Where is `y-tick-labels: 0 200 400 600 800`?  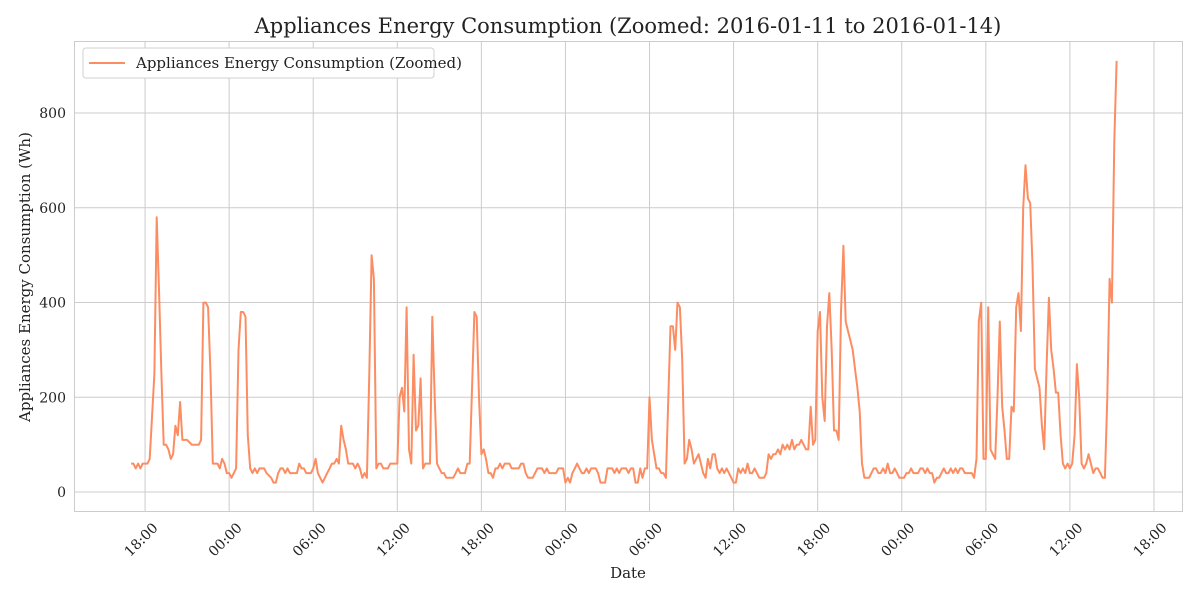 y-tick-labels: 0 200 400 600 800 is located at coordinates (52, 303).